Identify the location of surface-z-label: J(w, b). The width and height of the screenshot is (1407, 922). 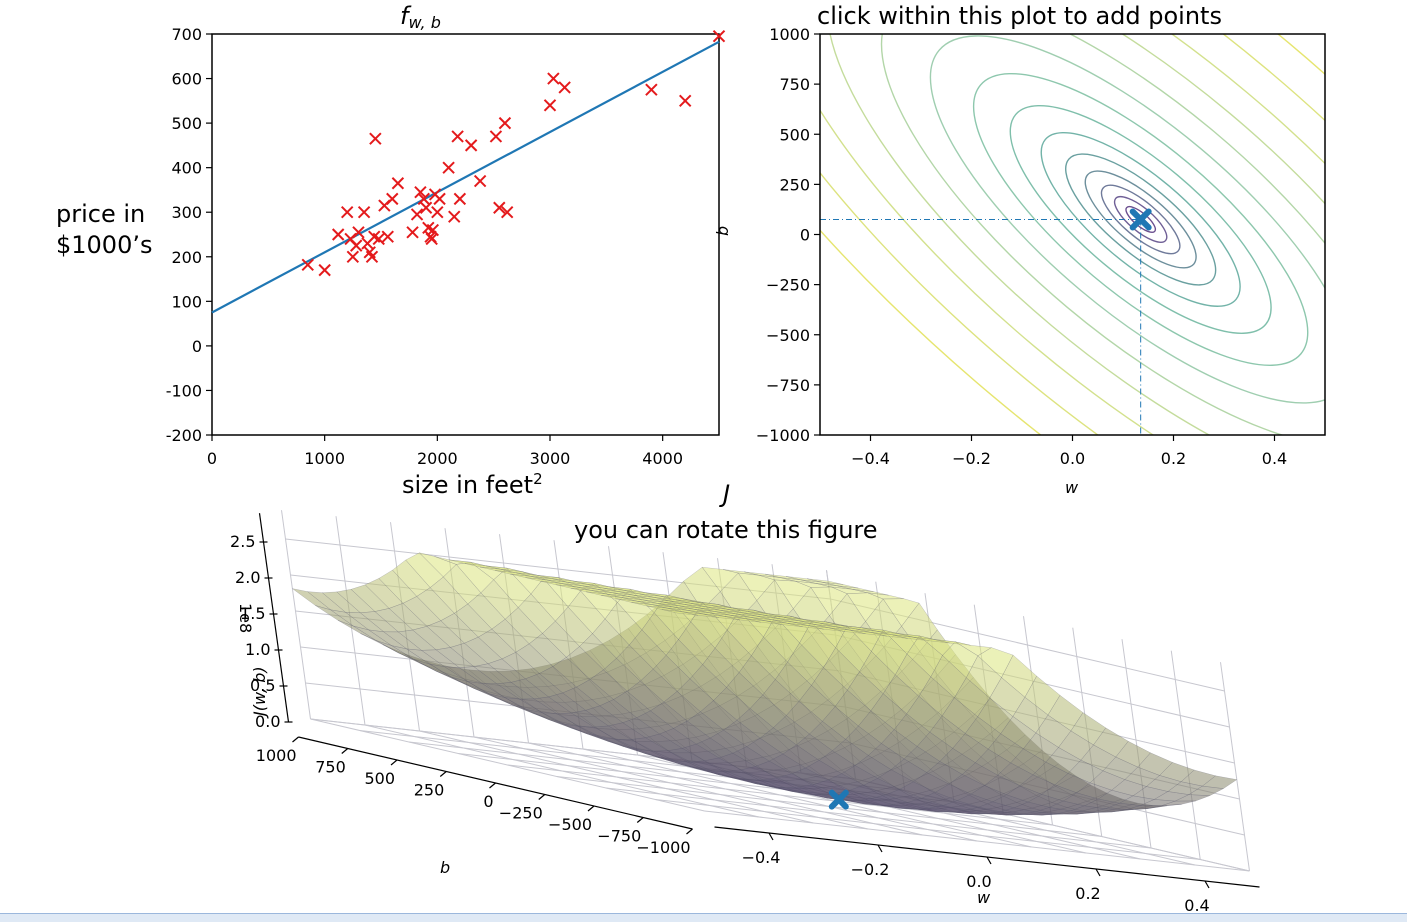
(259, 692).